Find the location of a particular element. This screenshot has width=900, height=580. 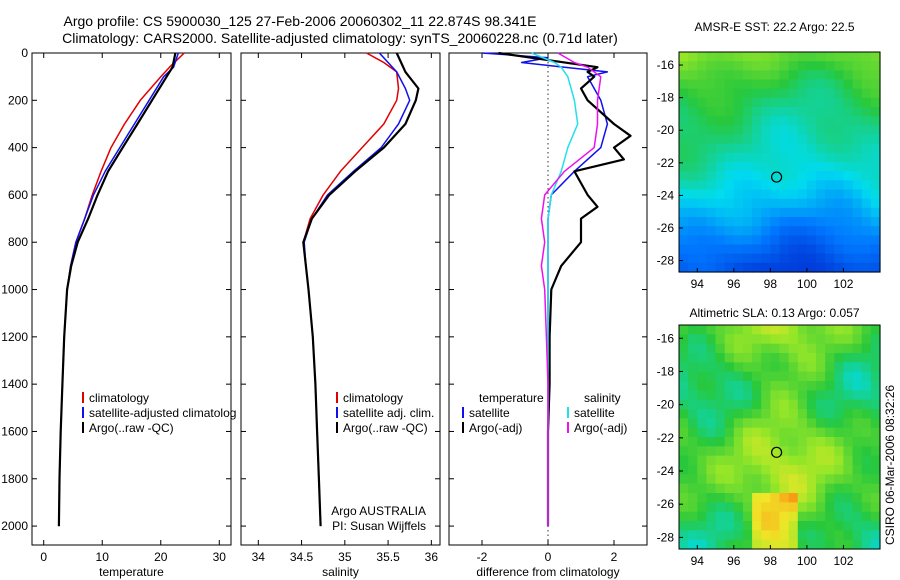

difference-x-axis-label: difference from climatology is located at coordinates (547, 572).